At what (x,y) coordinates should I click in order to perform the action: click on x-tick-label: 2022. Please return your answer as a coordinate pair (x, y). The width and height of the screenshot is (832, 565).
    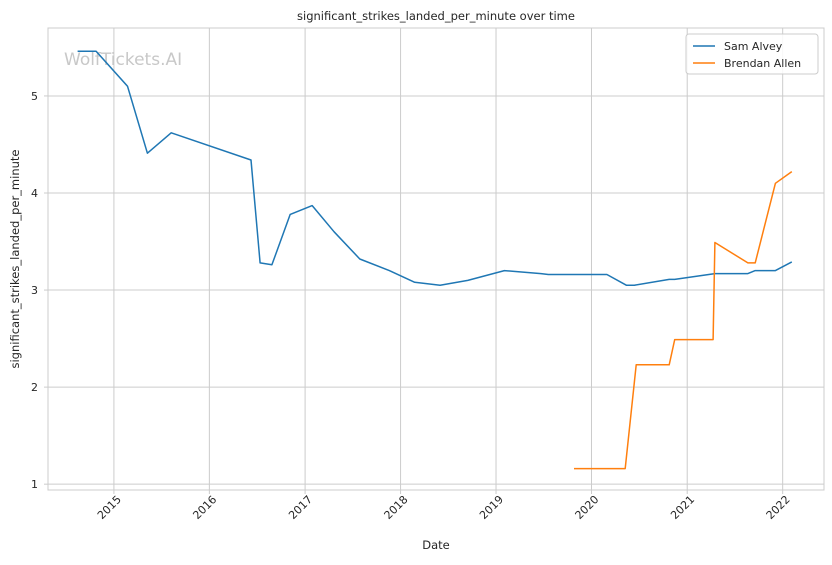
    Looking at the image, I should click on (778, 507).